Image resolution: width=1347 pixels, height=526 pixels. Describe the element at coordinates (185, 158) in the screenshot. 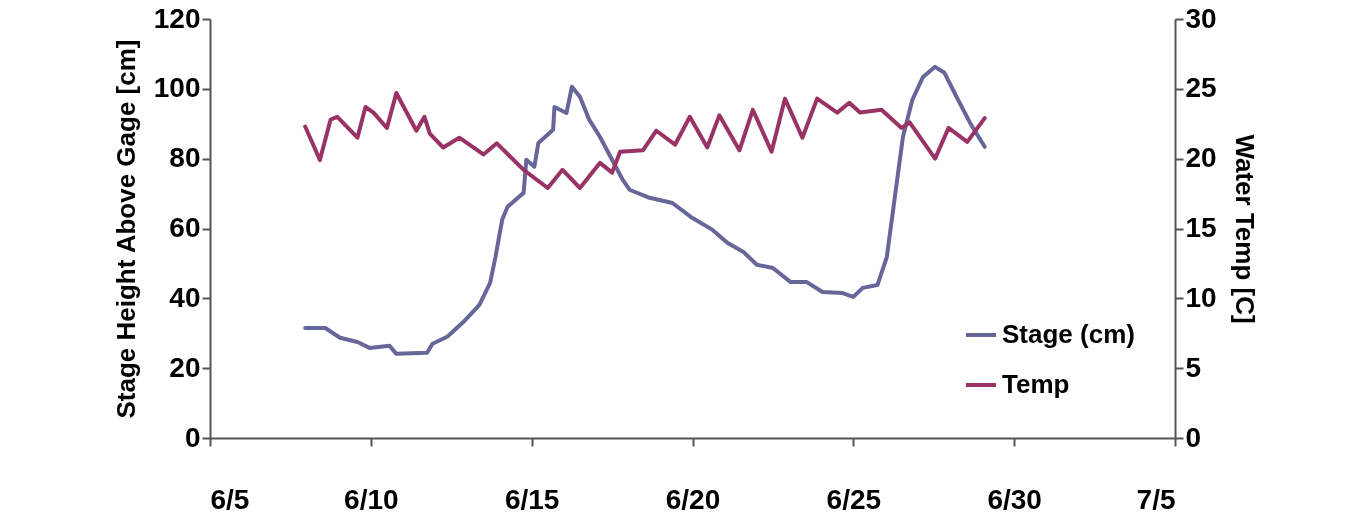

I see `y-tick-label: 80` at that location.